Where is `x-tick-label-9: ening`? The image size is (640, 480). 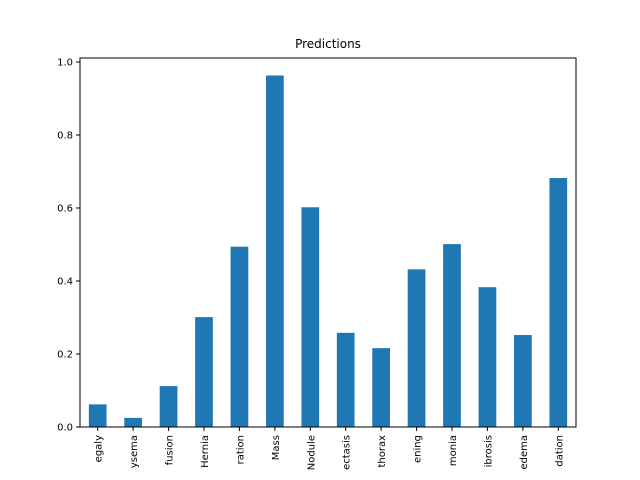
x-tick-label-9: ening is located at coordinates (418, 449).